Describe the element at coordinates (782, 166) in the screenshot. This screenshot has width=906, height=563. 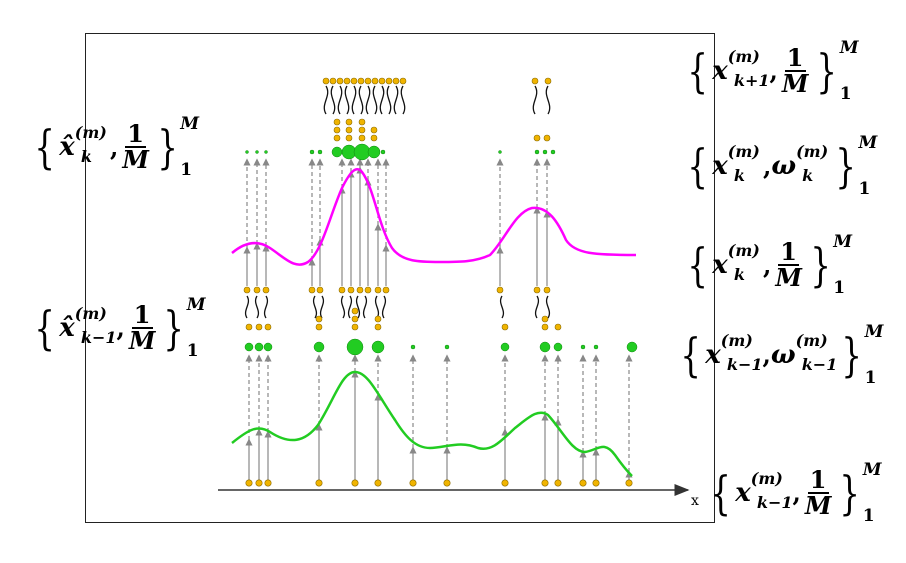
I see `label-weighted-k: {x(m)k ,ω(m)k} M 1` at that location.